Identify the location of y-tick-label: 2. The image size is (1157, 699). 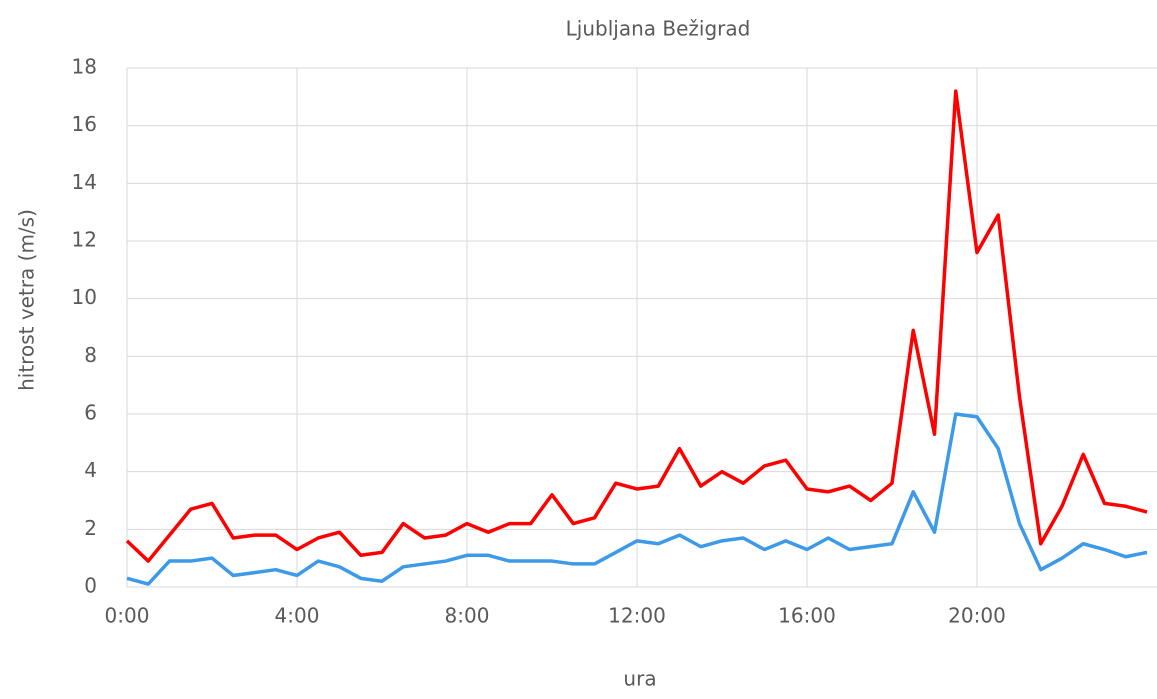
(90, 528).